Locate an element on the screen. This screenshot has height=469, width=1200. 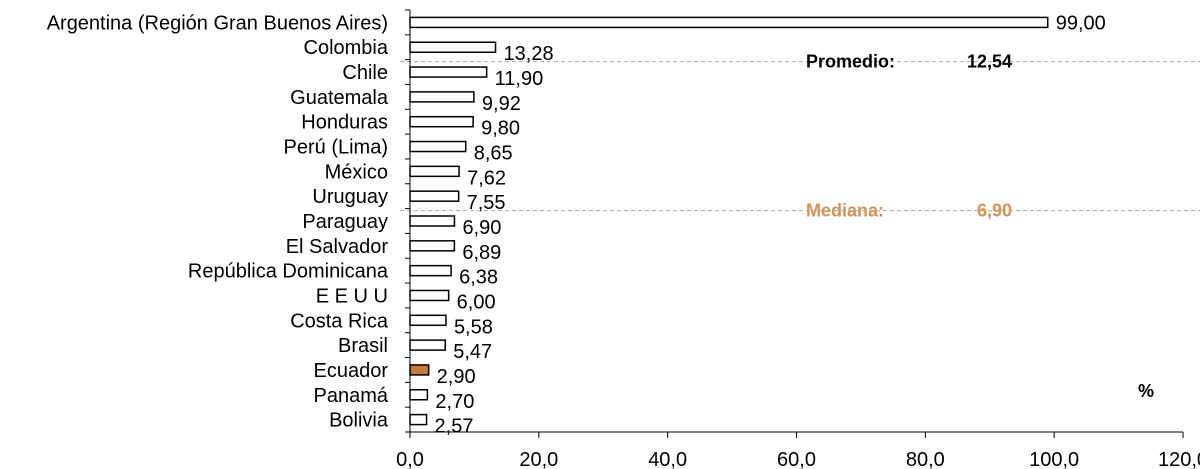
reference-line-value: 6,90 is located at coordinates (994, 211).